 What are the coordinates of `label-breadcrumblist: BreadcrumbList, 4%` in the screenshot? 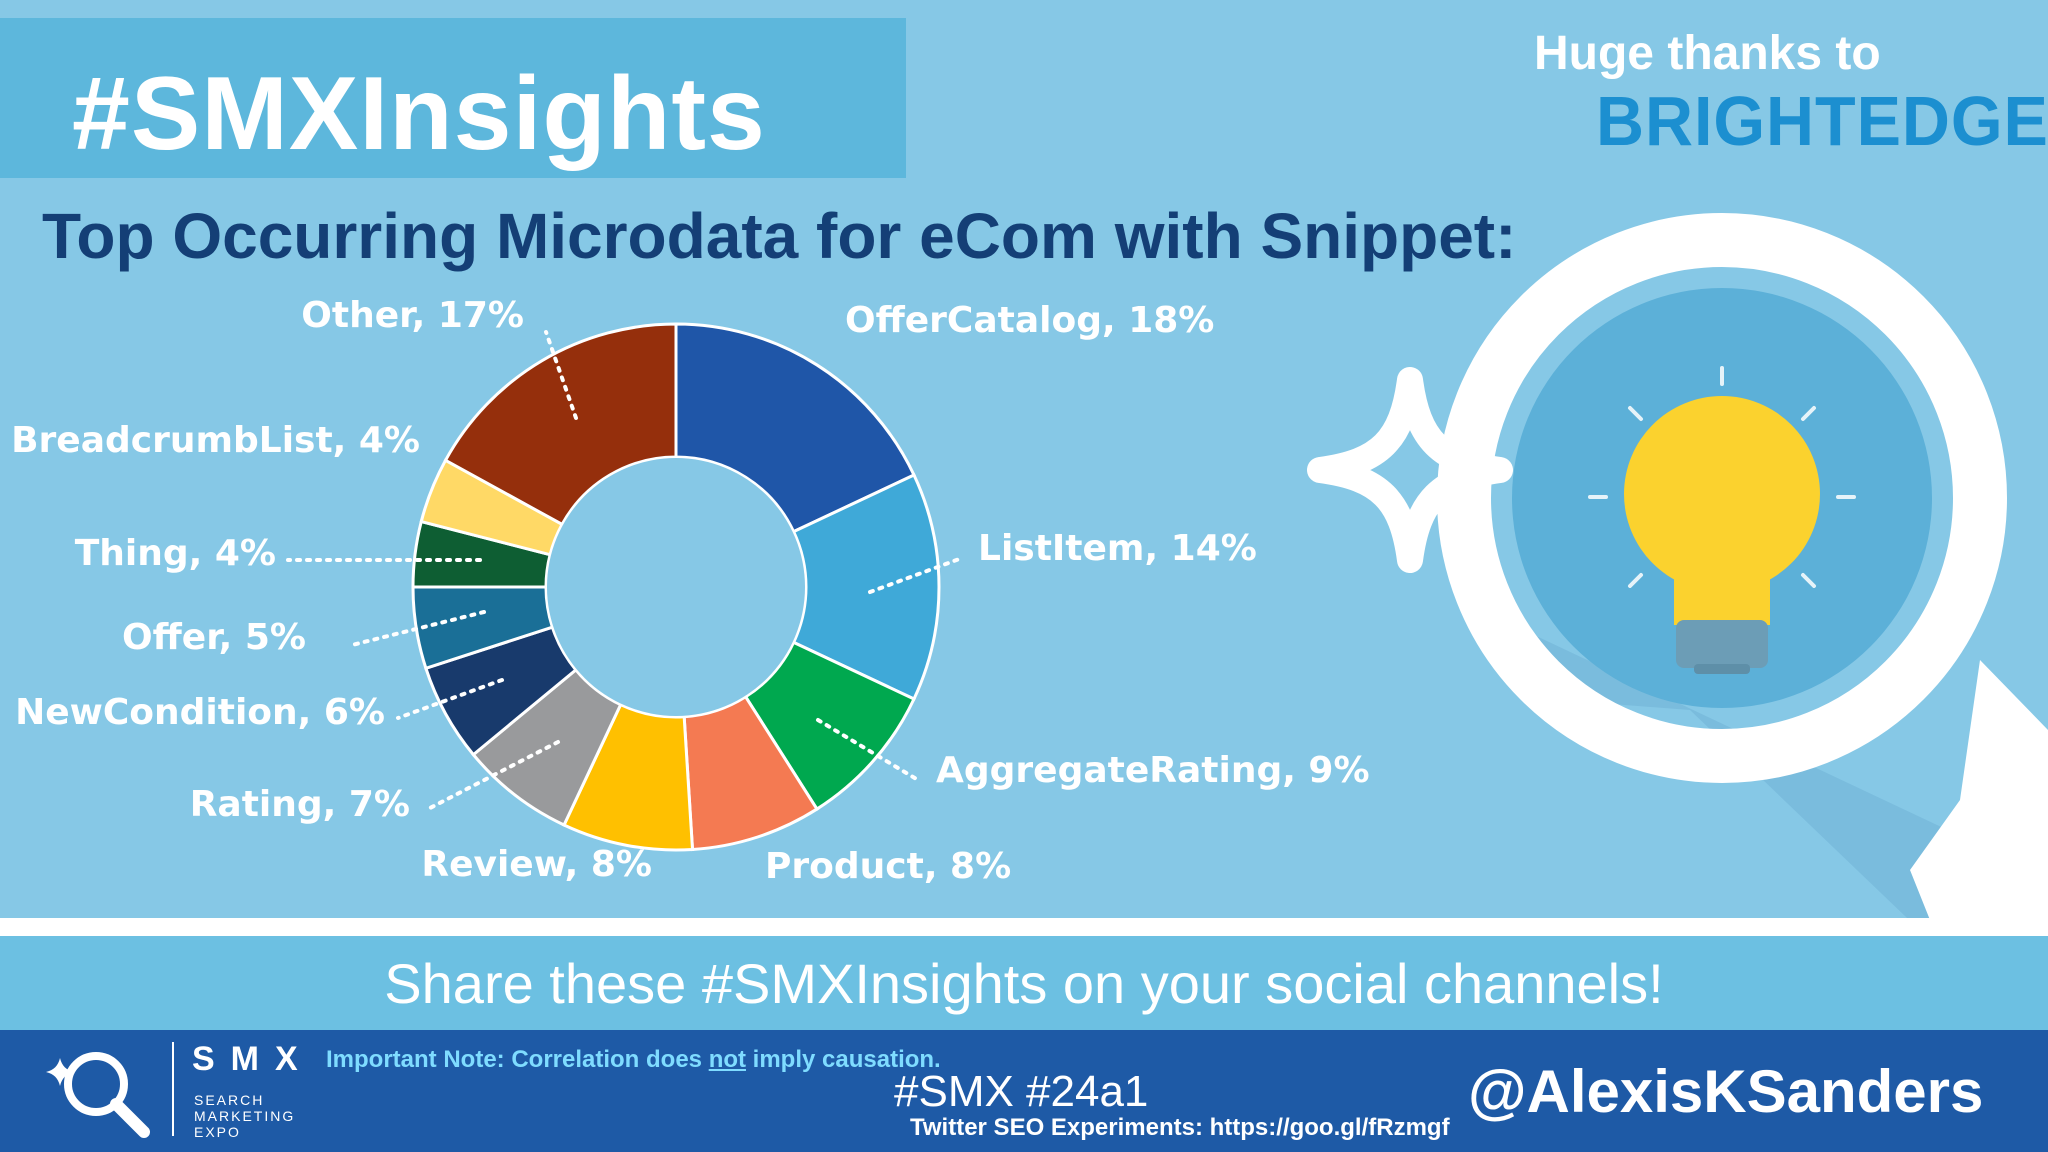 It's located at (215, 440).